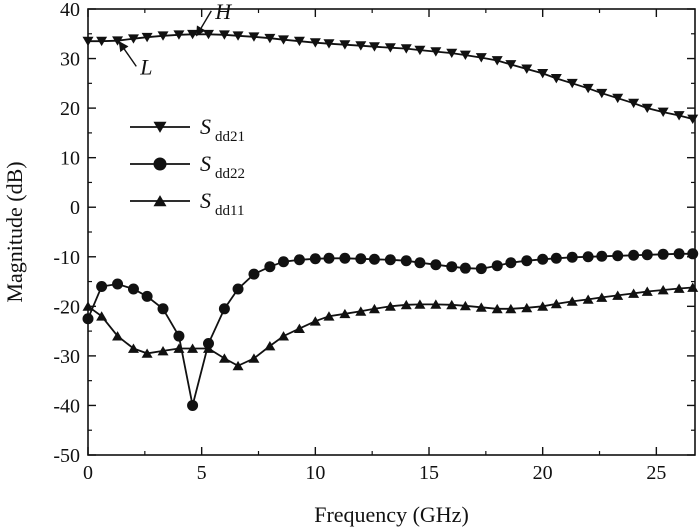  I want to click on y-tick-label: 40, so click(70, 10).